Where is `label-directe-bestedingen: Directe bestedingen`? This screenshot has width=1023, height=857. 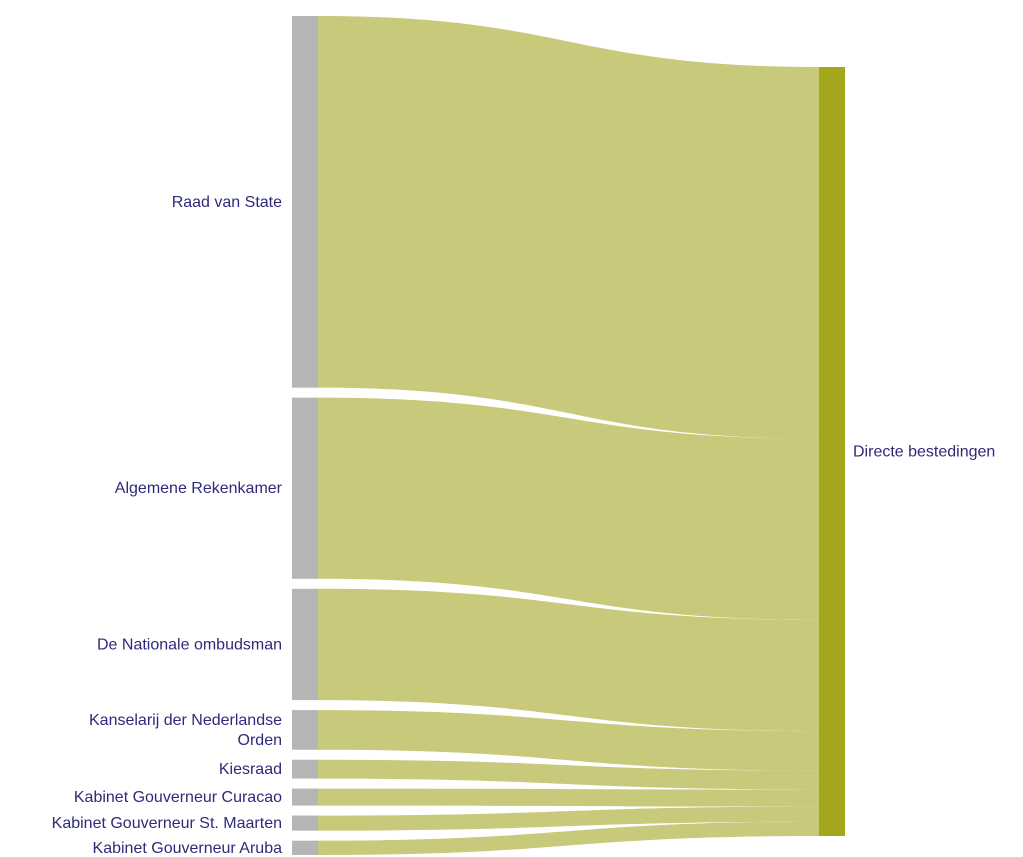 label-directe-bestedingen: Directe bestedingen is located at coordinates (924, 452).